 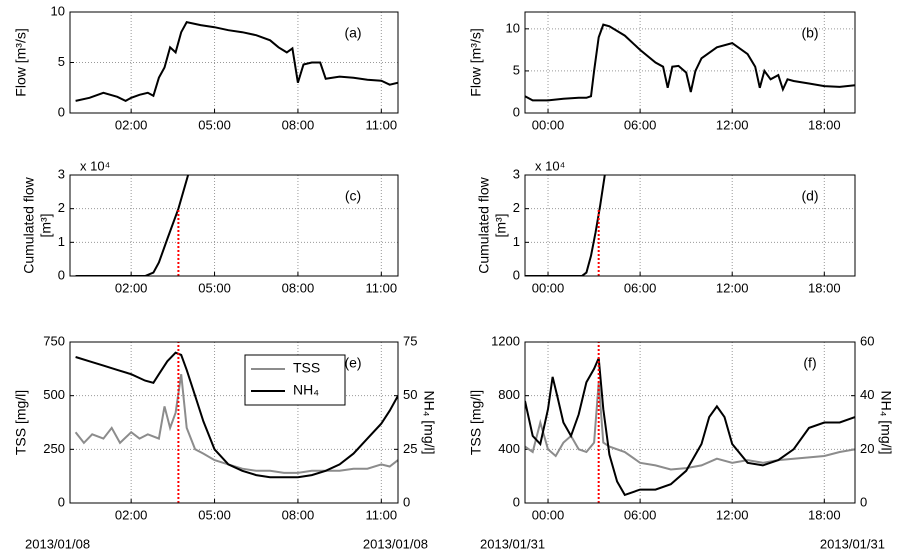 I want to click on y2-tick-label: 20, so click(x=867, y=448).